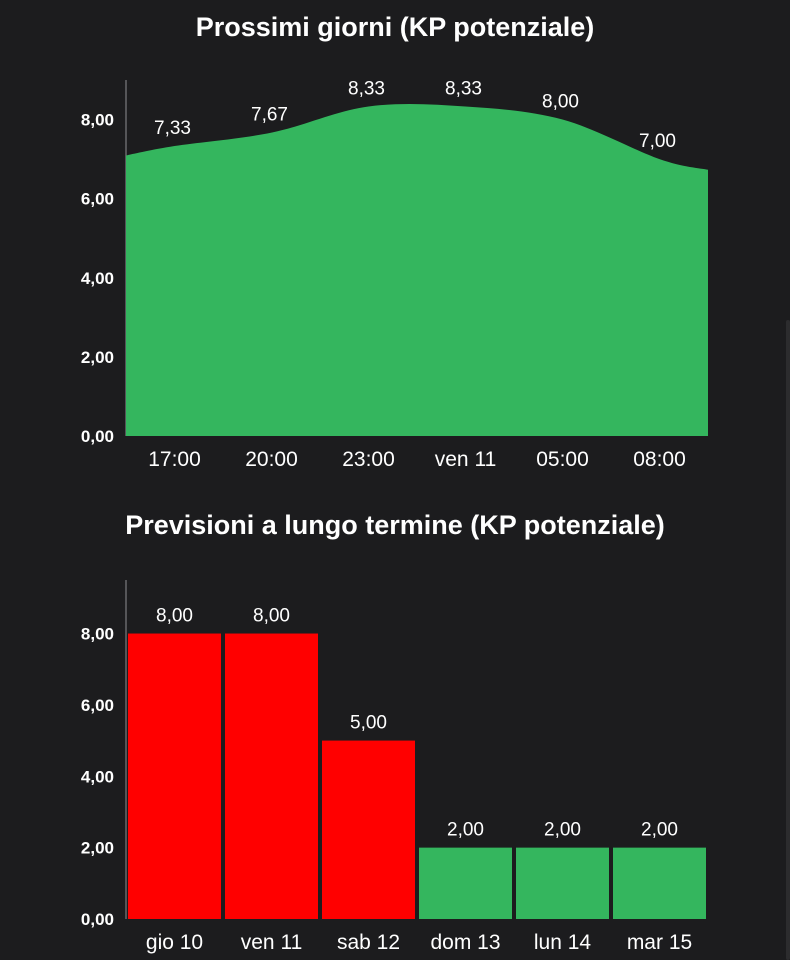 The height and width of the screenshot is (960, 790). I want to click on x-tick-label: dom 13, so click(465, 942).